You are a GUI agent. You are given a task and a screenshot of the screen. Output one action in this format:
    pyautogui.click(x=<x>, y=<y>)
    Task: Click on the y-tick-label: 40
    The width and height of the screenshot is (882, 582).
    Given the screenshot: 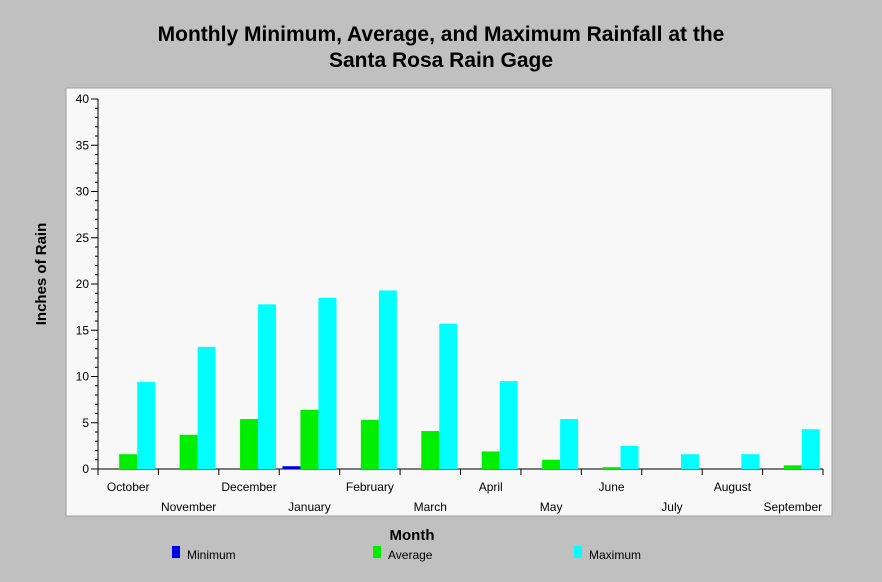 What is the action you would take?
    pyautogui.click(x=83, y=99)
    